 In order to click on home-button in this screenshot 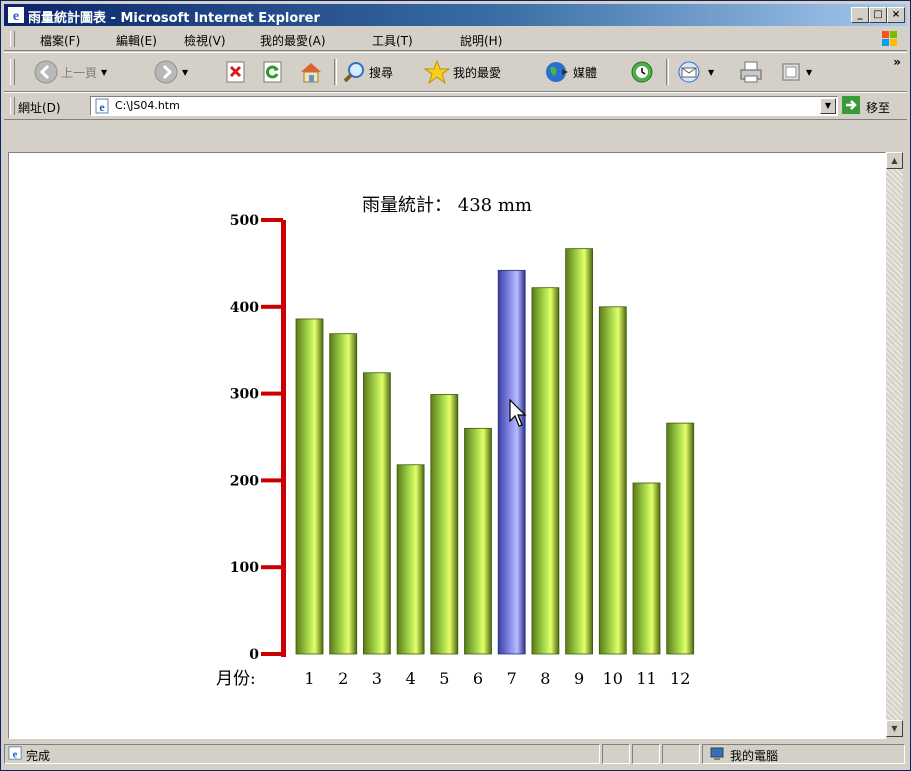, I will do `click(311, 72)`.